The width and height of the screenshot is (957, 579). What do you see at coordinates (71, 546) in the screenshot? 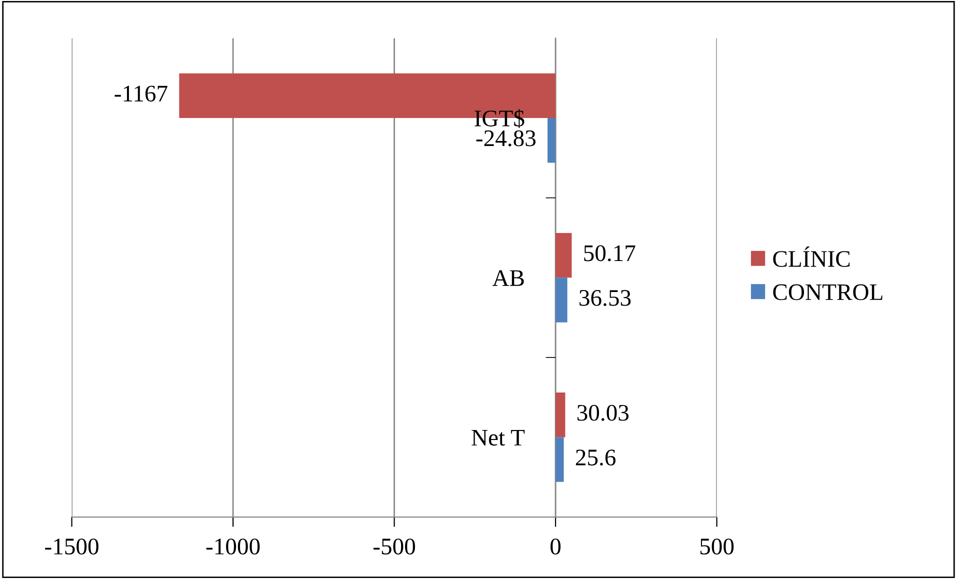
I see `x-tick-label: -1500` at bounding box center [71, 546].